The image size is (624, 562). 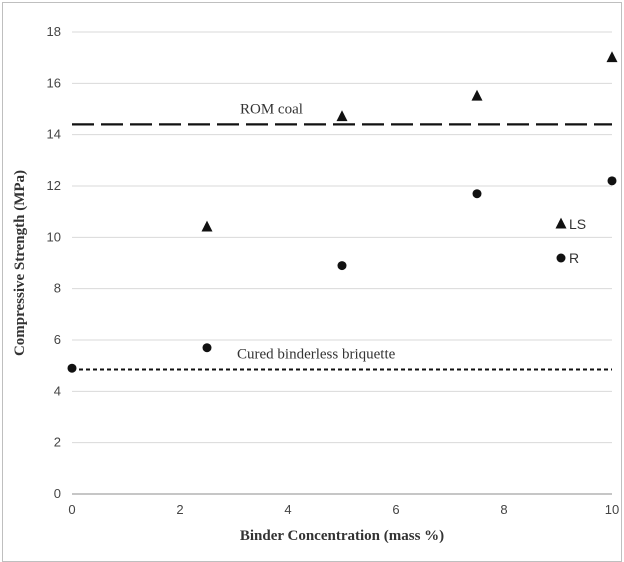 What do you see at coordinates (271, 109) in the screenshot?
I see `rom-coal-label: ROM coal` at bounding box center [271, 109].